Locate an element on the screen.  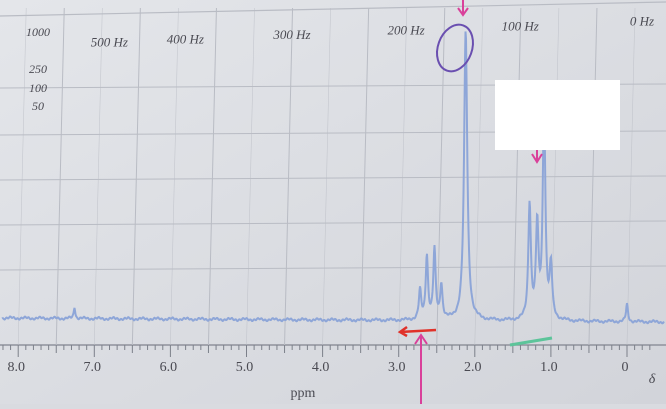
sweep-width-label: 50 is located at coordinates (38, 106).